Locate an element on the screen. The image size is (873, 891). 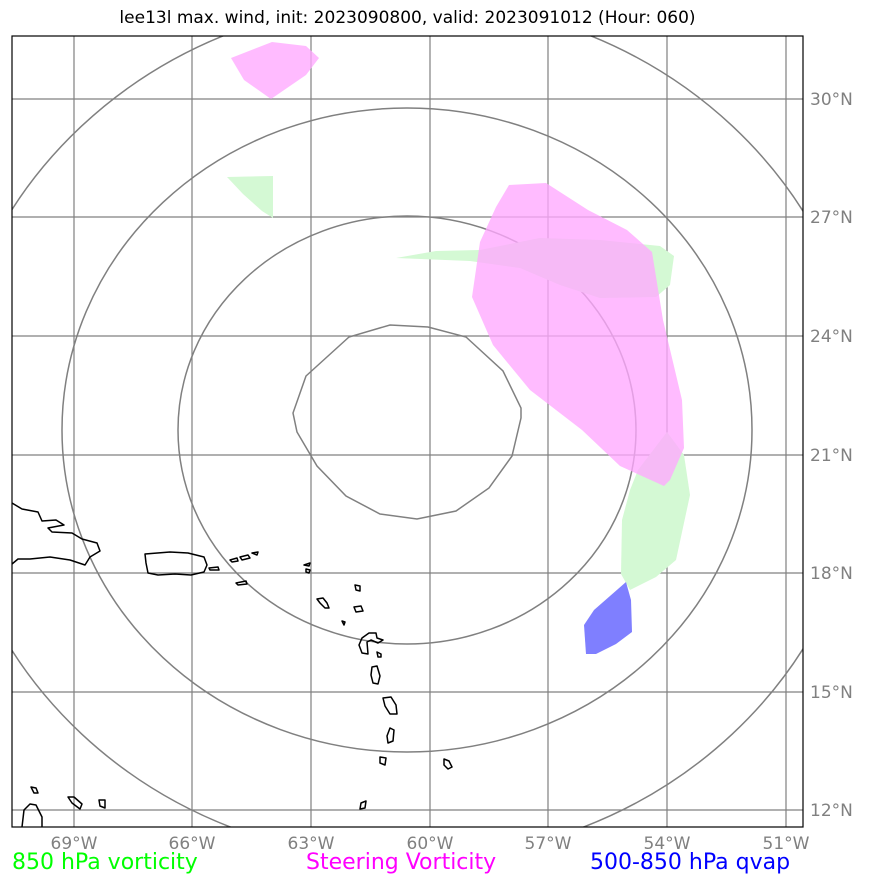
coastline-tobago is located at coordinates (363, 805).